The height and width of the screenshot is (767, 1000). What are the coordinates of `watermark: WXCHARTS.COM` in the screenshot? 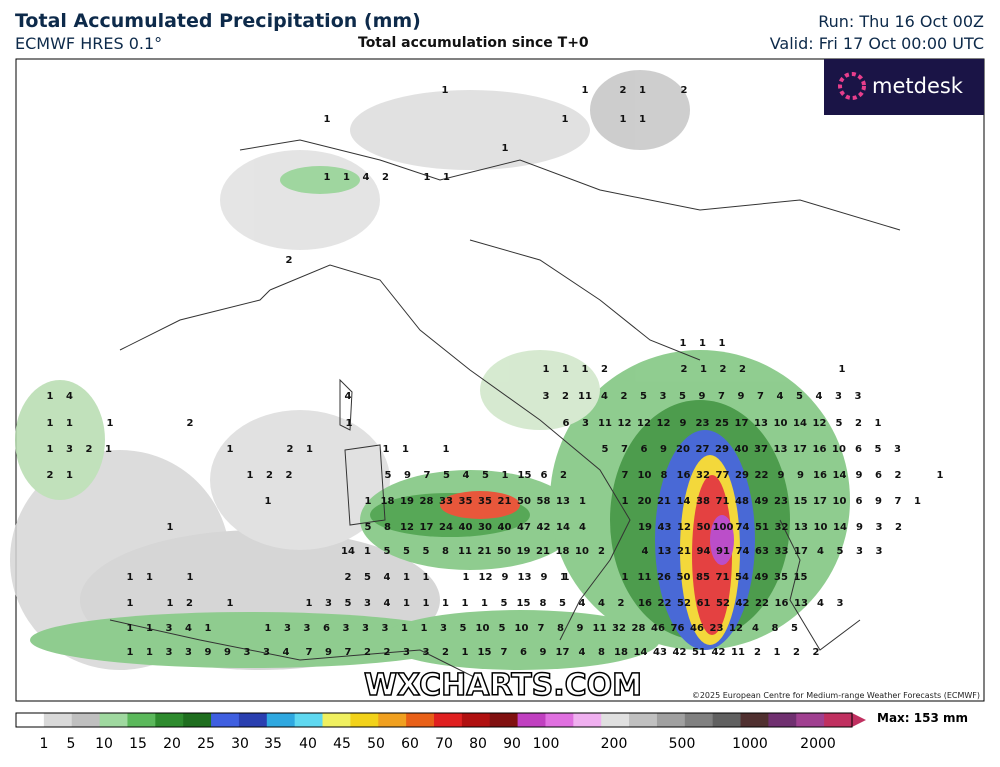 It's located at (503, 685).